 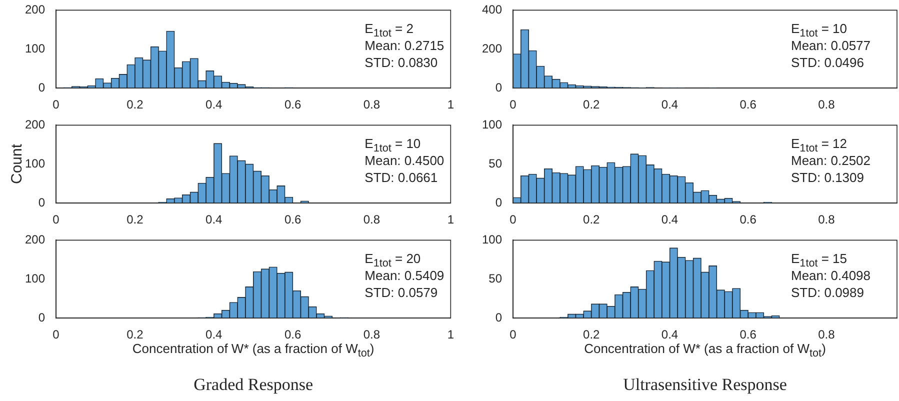 What do you see at coordinates (827, 292) in the screenshot?
I see `annotation: STD: 0.0989` at bounding box center [827, 292].